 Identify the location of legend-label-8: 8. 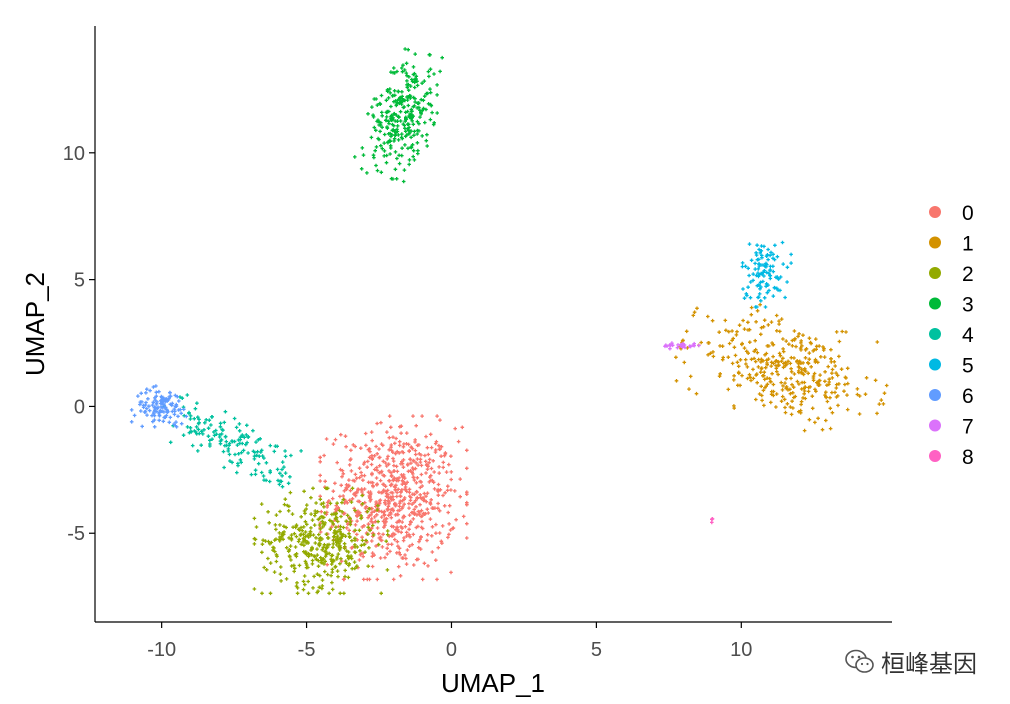
(968, 457).